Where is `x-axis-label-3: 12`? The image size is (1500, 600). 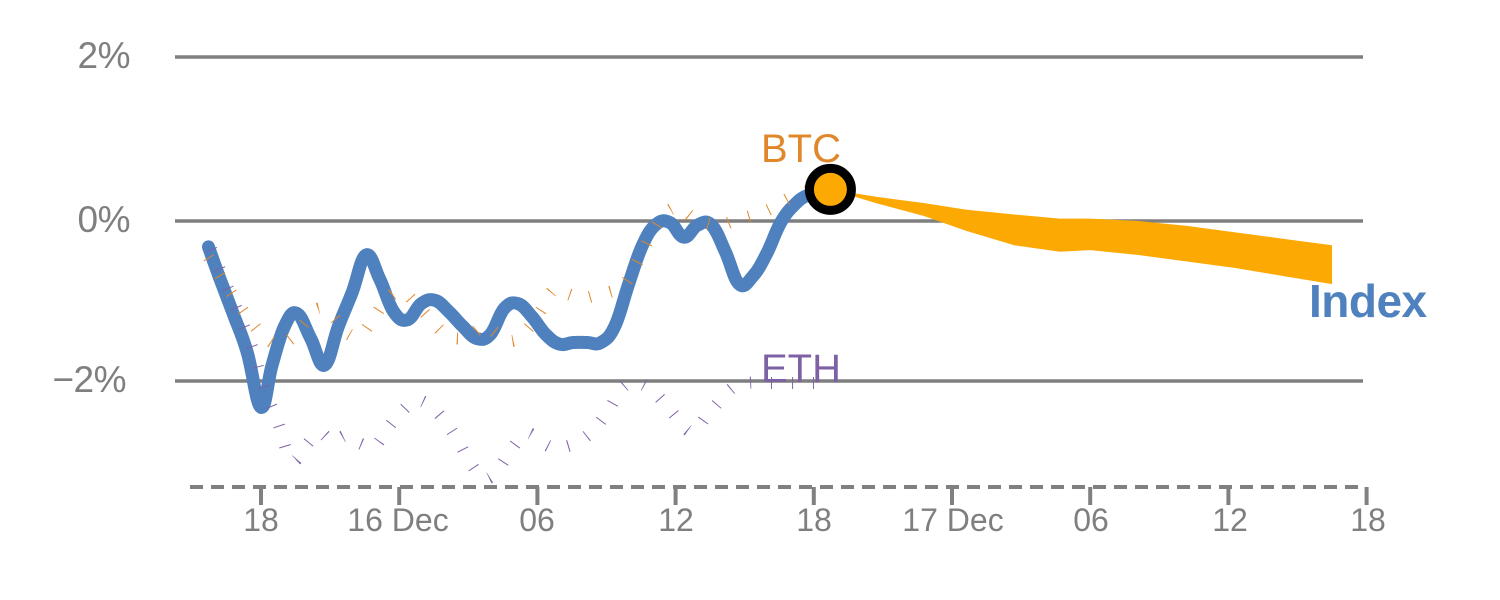 x-axis-label-3: 12 is located at coordinates (676, 520).